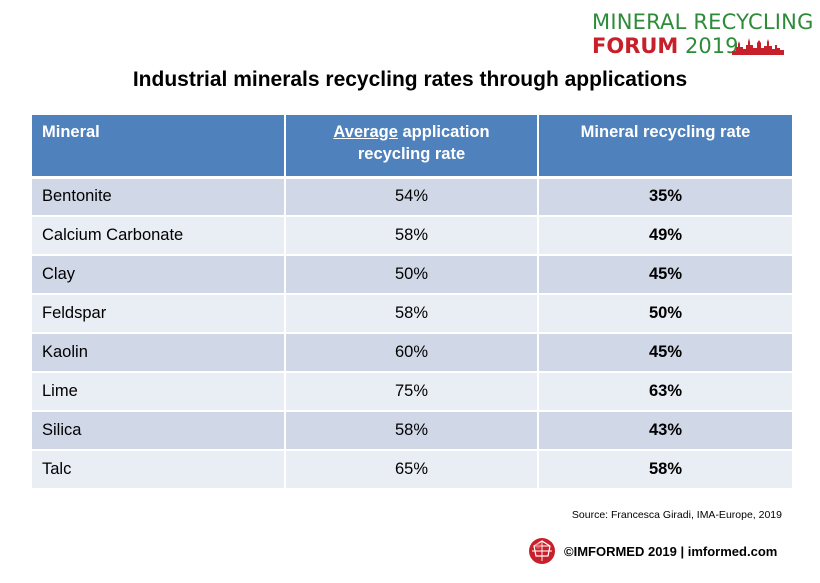 The image size is (820, 583). I want to click on mineral-recycling-forum-logo: MINERAL RECYCLING FORUM 2019, so click(697, 34).